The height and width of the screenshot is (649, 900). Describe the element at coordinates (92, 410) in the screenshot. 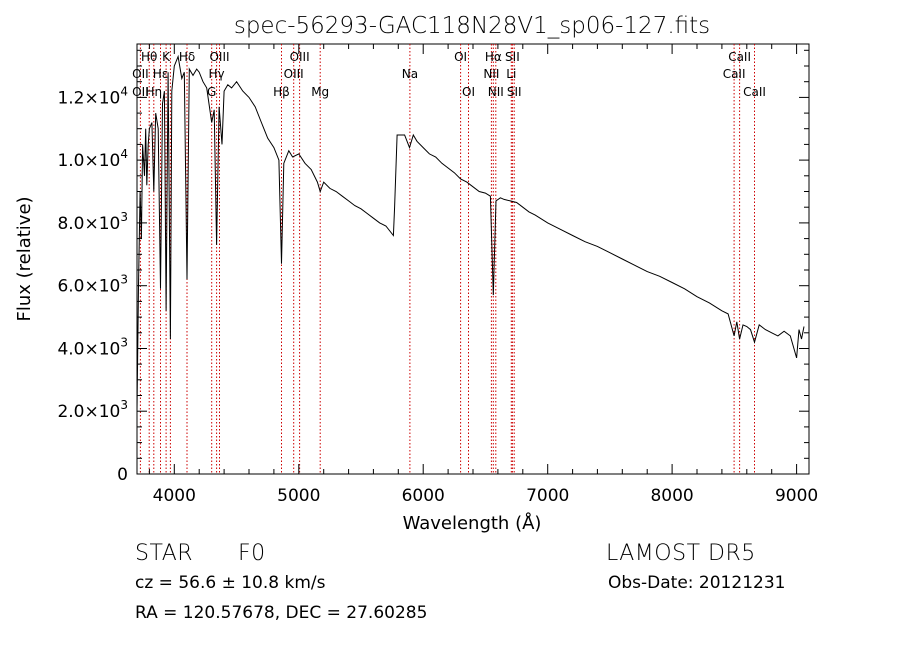

I see `y-tick-label: 2.0×10³` at that location.